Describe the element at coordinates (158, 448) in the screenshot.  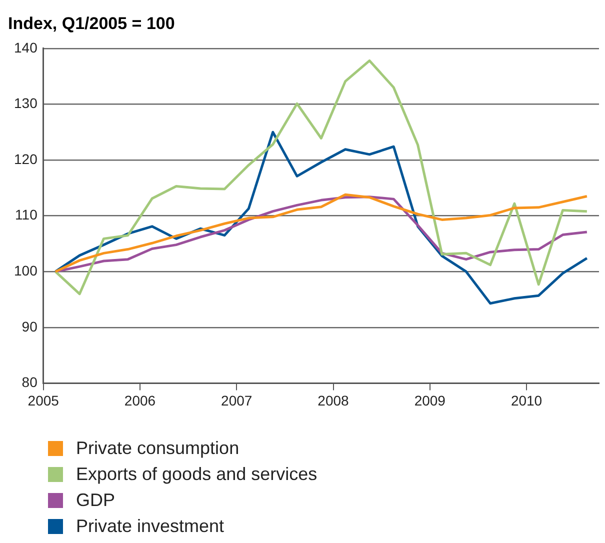
I see `legend-label: Private consumption` at that location.